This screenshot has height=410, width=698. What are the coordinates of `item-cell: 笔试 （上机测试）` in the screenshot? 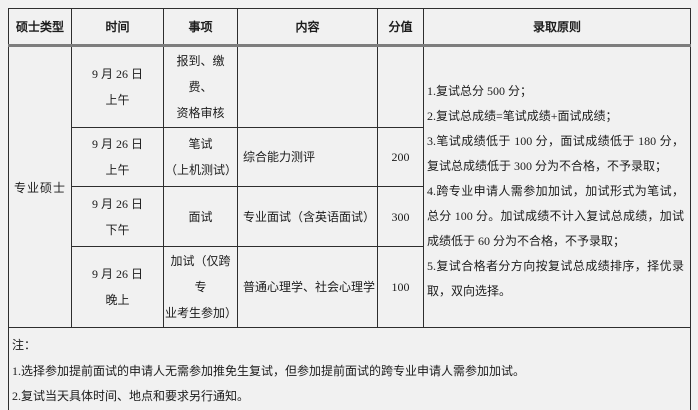 It's located at (200, 157).